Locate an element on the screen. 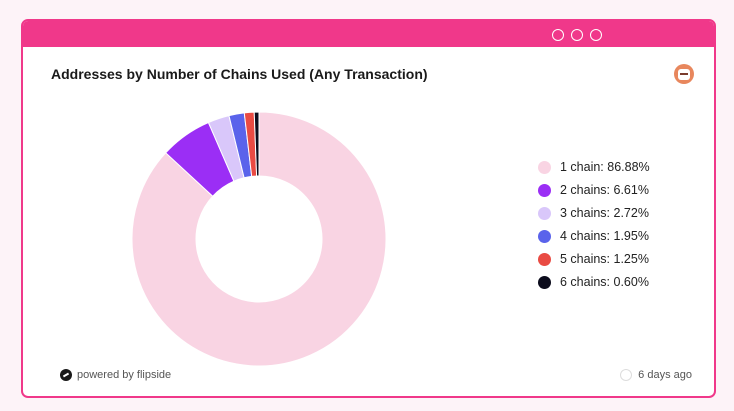  legend-item: 6 chains: 0.60% is located at coordinates (594, 282).